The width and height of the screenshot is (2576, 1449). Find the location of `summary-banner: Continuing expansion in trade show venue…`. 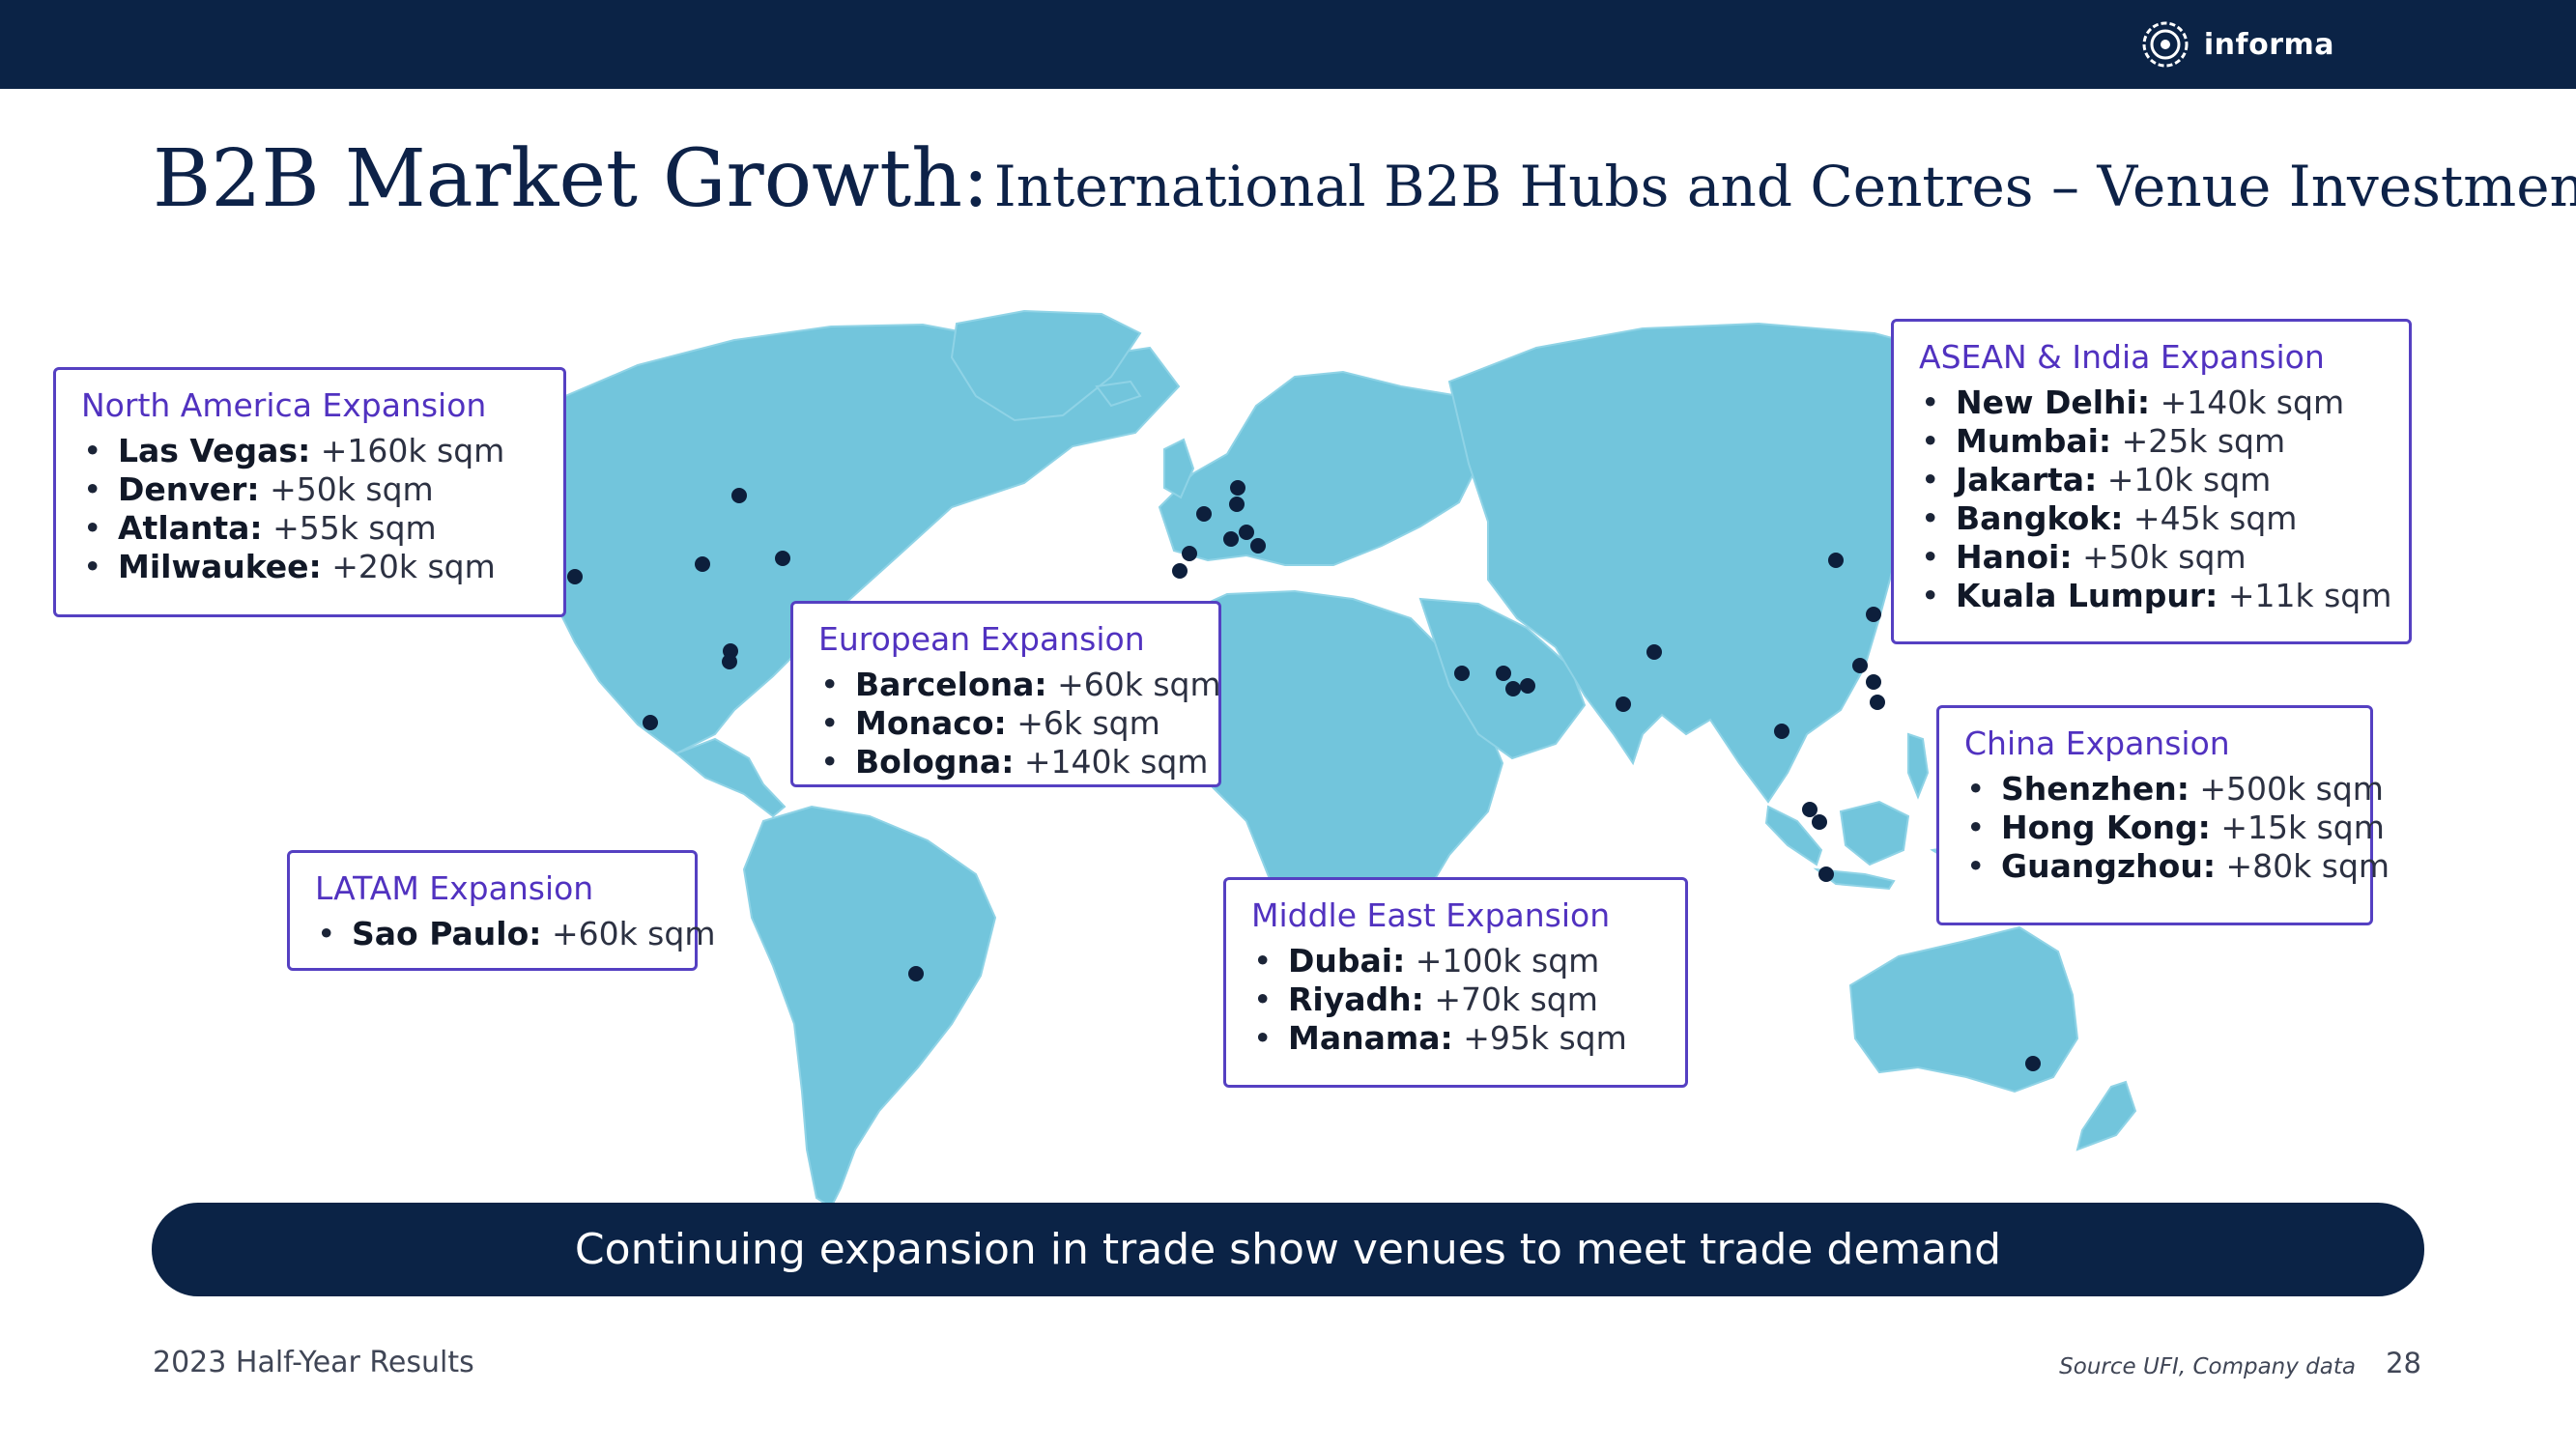

summary-banner: Continuing expansion in trade show venue… is located at coordinates (1288, 1249).